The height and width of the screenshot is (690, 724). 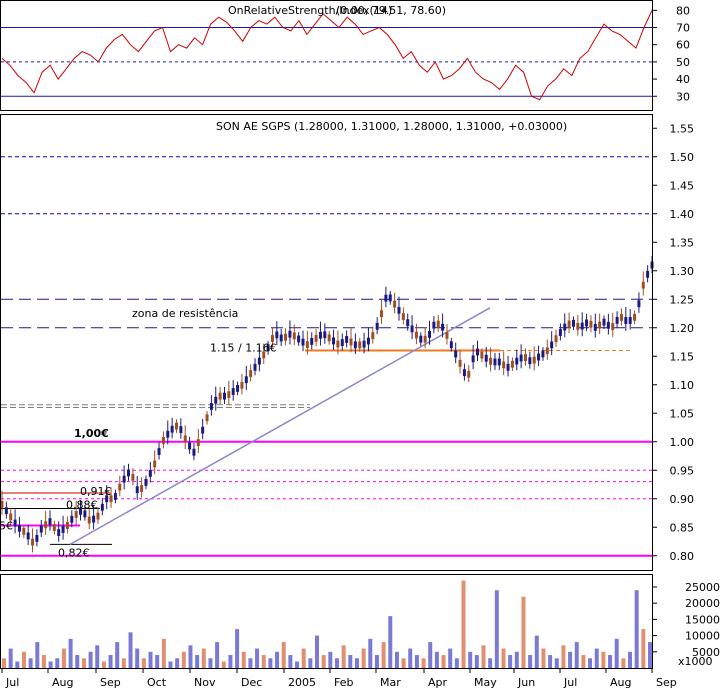 What do you see at coordinates (243, 348) in the screenshot?
I see `price-annotation-1: 1.15 / 1.16€` at bounding box center [243, 348].